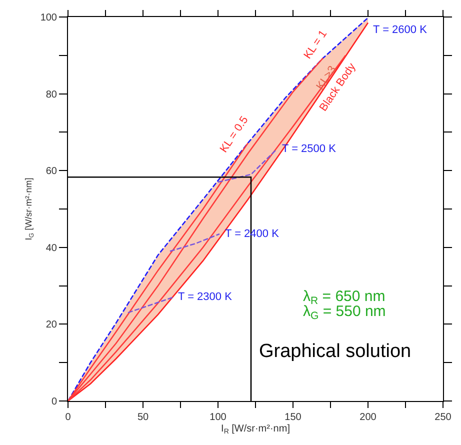 The width and height of the screenshot is (461, 445). I want to click on y-tick-label: 100, so click(49, 18).